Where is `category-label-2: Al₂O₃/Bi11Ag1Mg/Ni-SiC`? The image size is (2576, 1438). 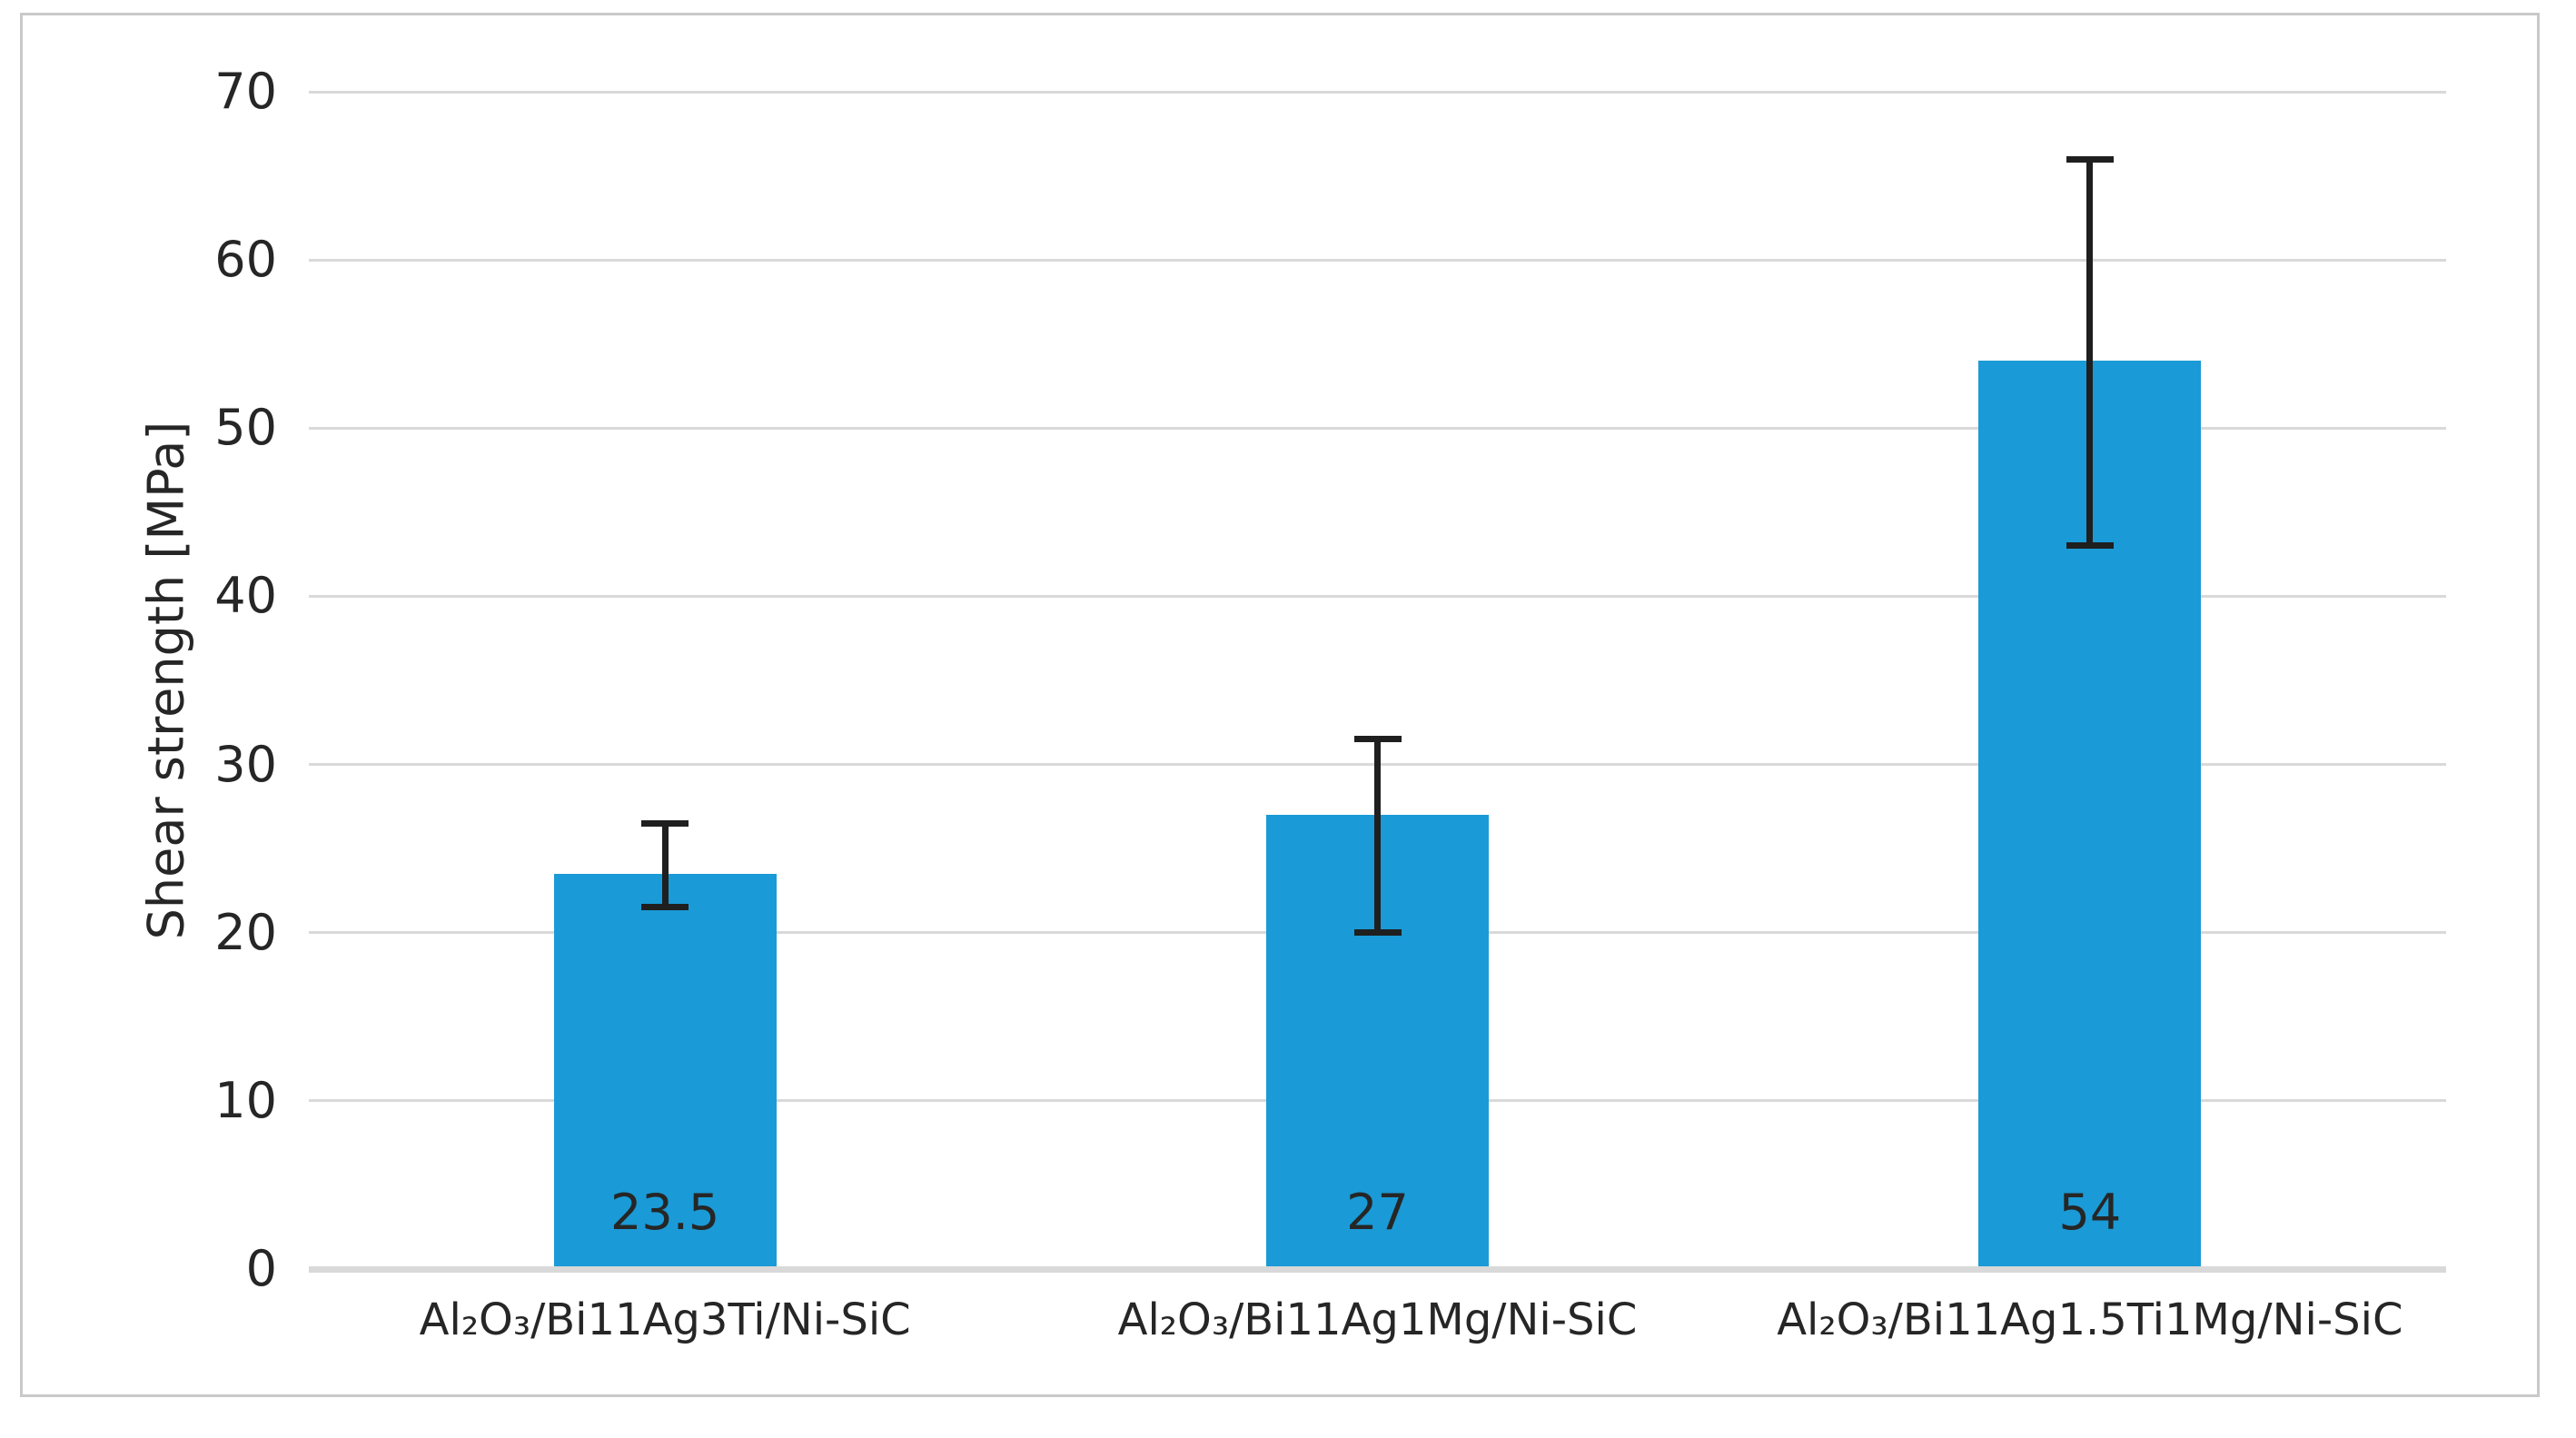
category-label-2: Al₂O₃/Bi11Ag1Mg/Ni-SiC is located at coordinates (1377, 1319).